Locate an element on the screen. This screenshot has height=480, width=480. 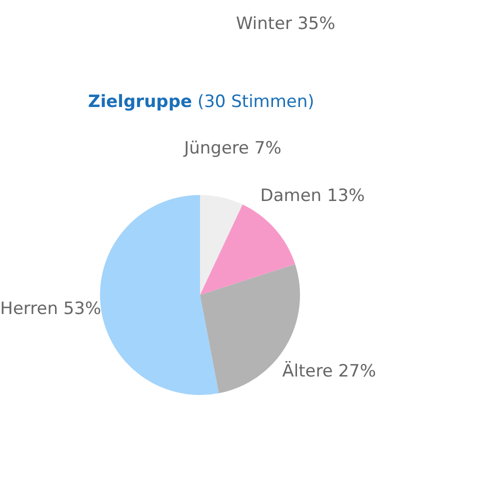
text: Winter 35% is located at coordinates (286, 24).